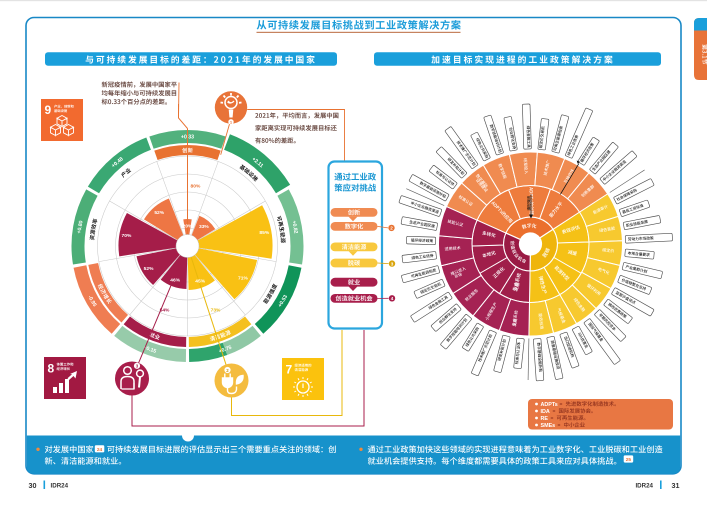 Image resolution: width=707 pixels, height=505 pixels. Describe the element at coordinates (127, 236) in the screenshot. I see `svg-text: 70%` at that location.